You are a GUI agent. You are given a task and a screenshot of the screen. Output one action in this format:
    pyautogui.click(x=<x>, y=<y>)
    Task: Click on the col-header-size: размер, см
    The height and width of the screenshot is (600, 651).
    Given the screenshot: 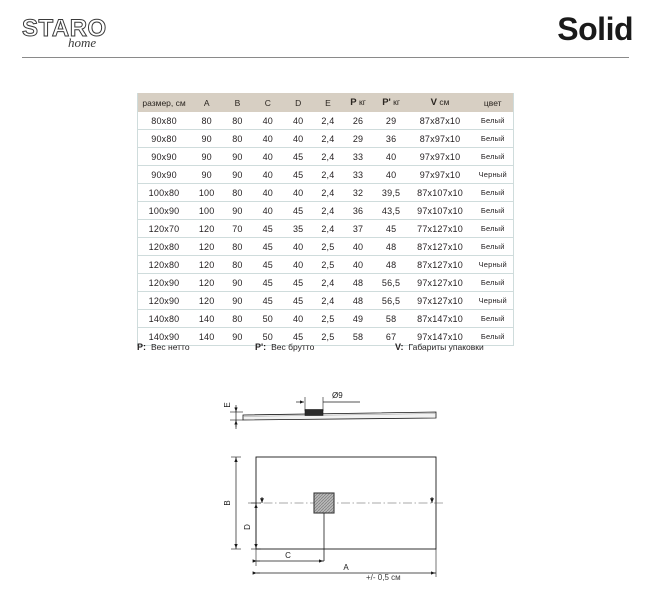 What is the action you would take?
    pyautogui.click(x=164, y=102)
    